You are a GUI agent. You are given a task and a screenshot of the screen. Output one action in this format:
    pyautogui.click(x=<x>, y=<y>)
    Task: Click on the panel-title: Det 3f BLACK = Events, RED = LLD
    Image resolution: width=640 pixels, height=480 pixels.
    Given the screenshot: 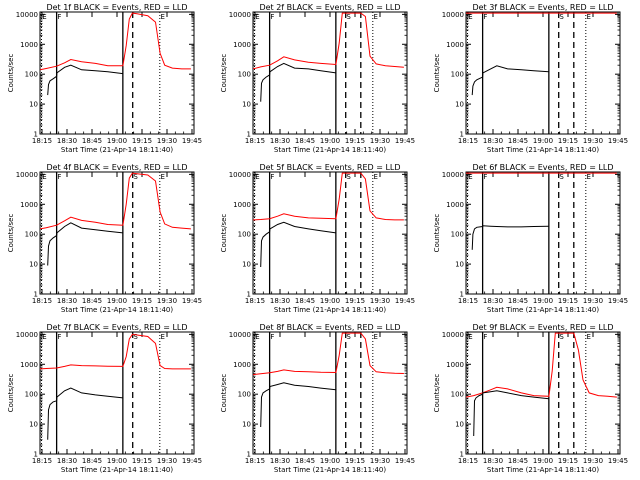 What is the action you would take?
    pyautogui.click(x=542, y=7)
    